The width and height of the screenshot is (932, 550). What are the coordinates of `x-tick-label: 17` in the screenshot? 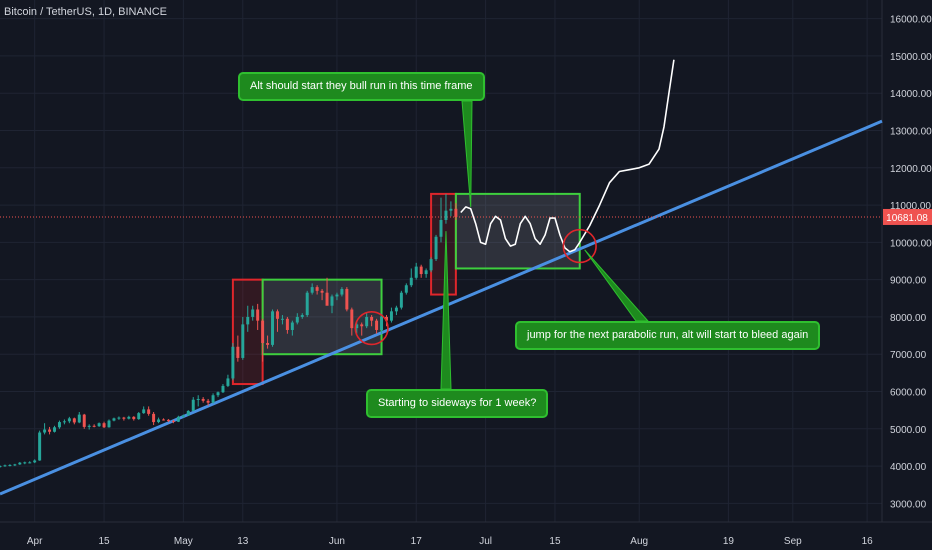 It's located at (417, 541).